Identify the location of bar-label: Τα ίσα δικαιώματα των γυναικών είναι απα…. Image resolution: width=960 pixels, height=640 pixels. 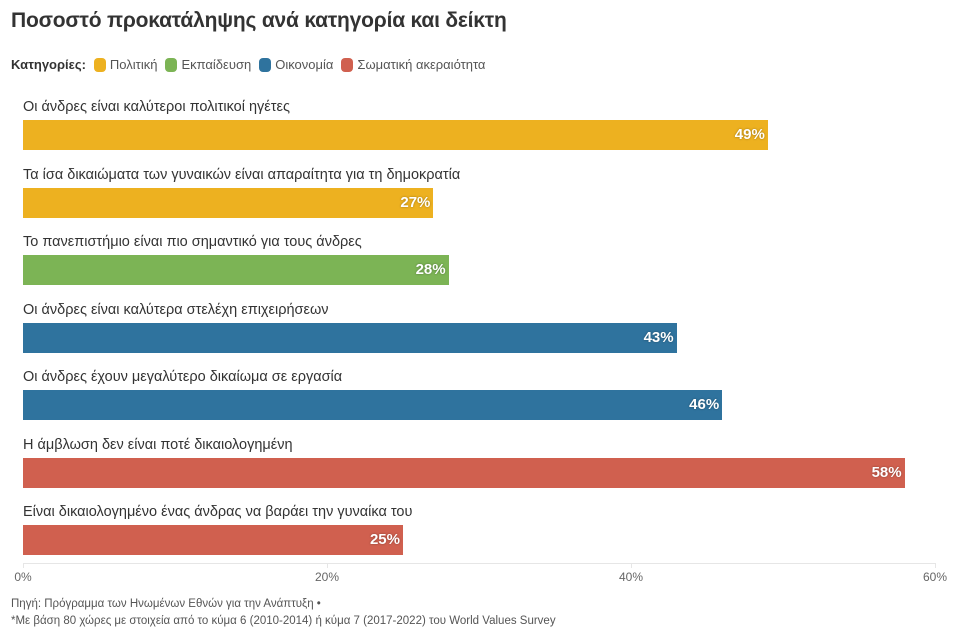
(242, 174).